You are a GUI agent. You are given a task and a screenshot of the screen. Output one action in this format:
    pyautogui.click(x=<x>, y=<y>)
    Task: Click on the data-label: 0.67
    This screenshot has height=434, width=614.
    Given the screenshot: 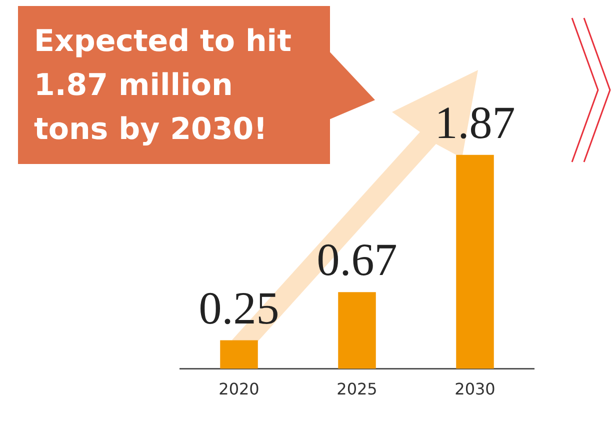 What is the action you would take?
    pyautogui.click(x=357, y=260)
    